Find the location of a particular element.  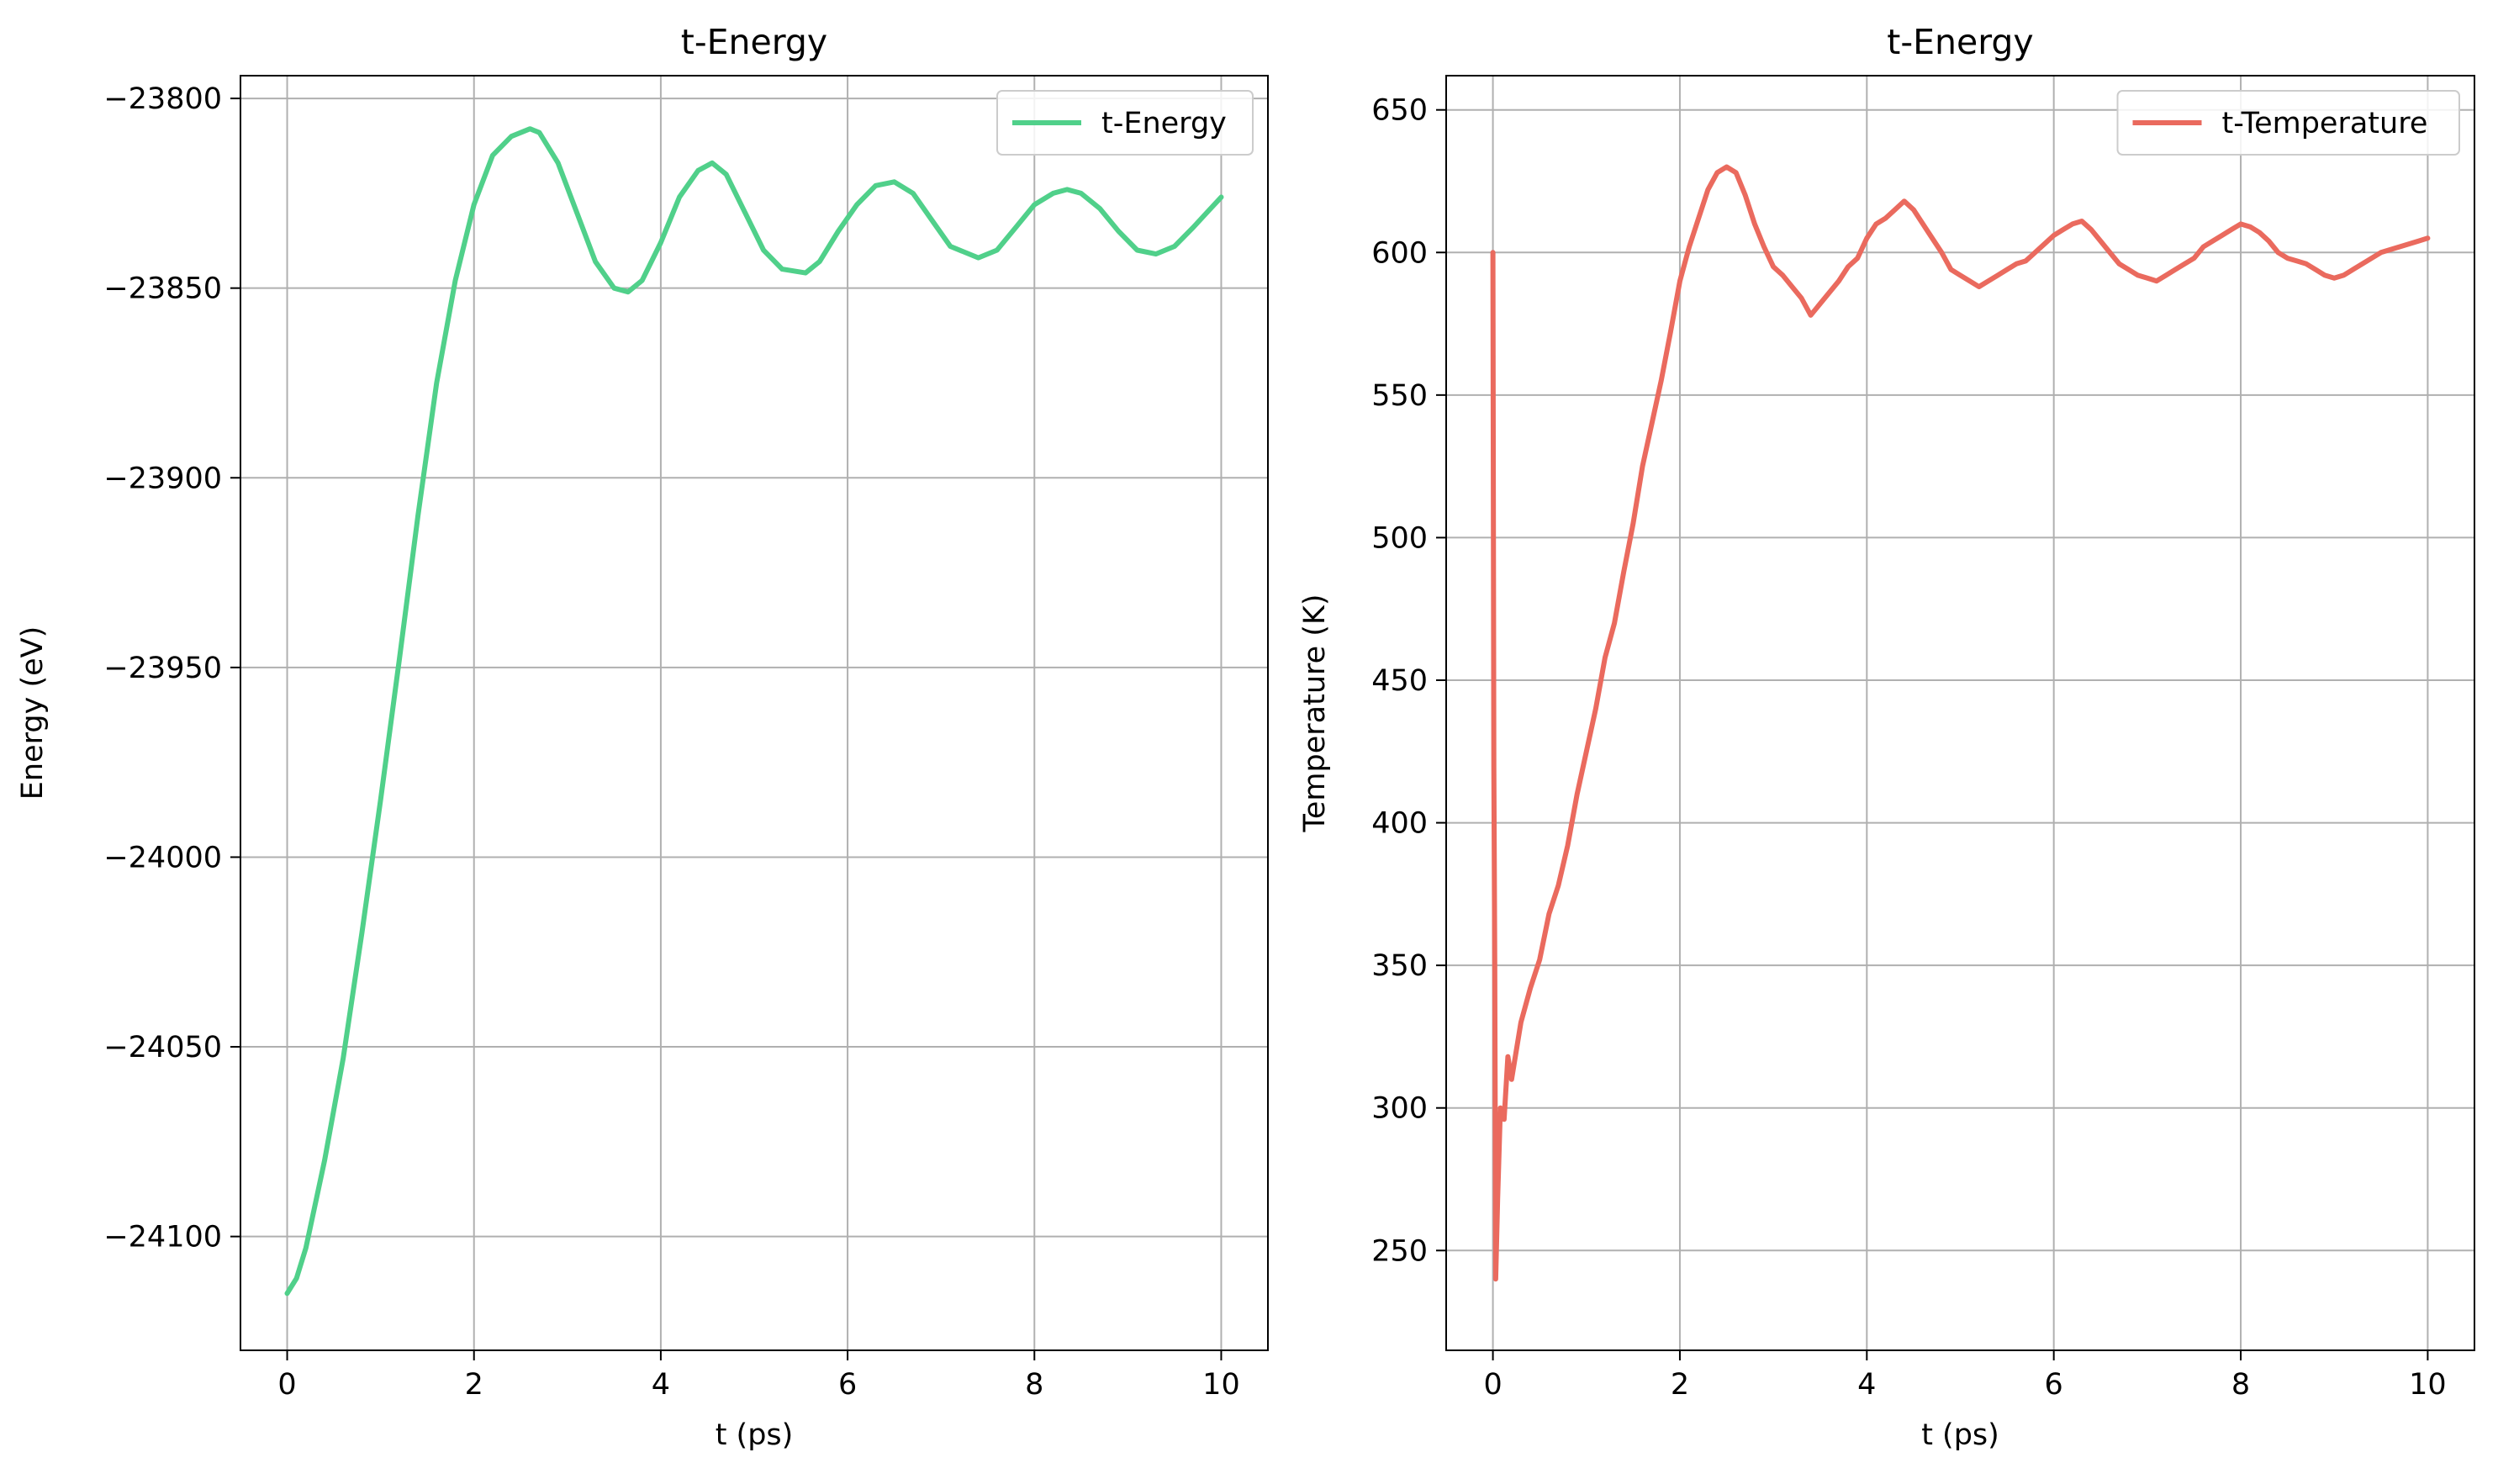

legend-label: t-Energy is located at coordinates (1164, 123).